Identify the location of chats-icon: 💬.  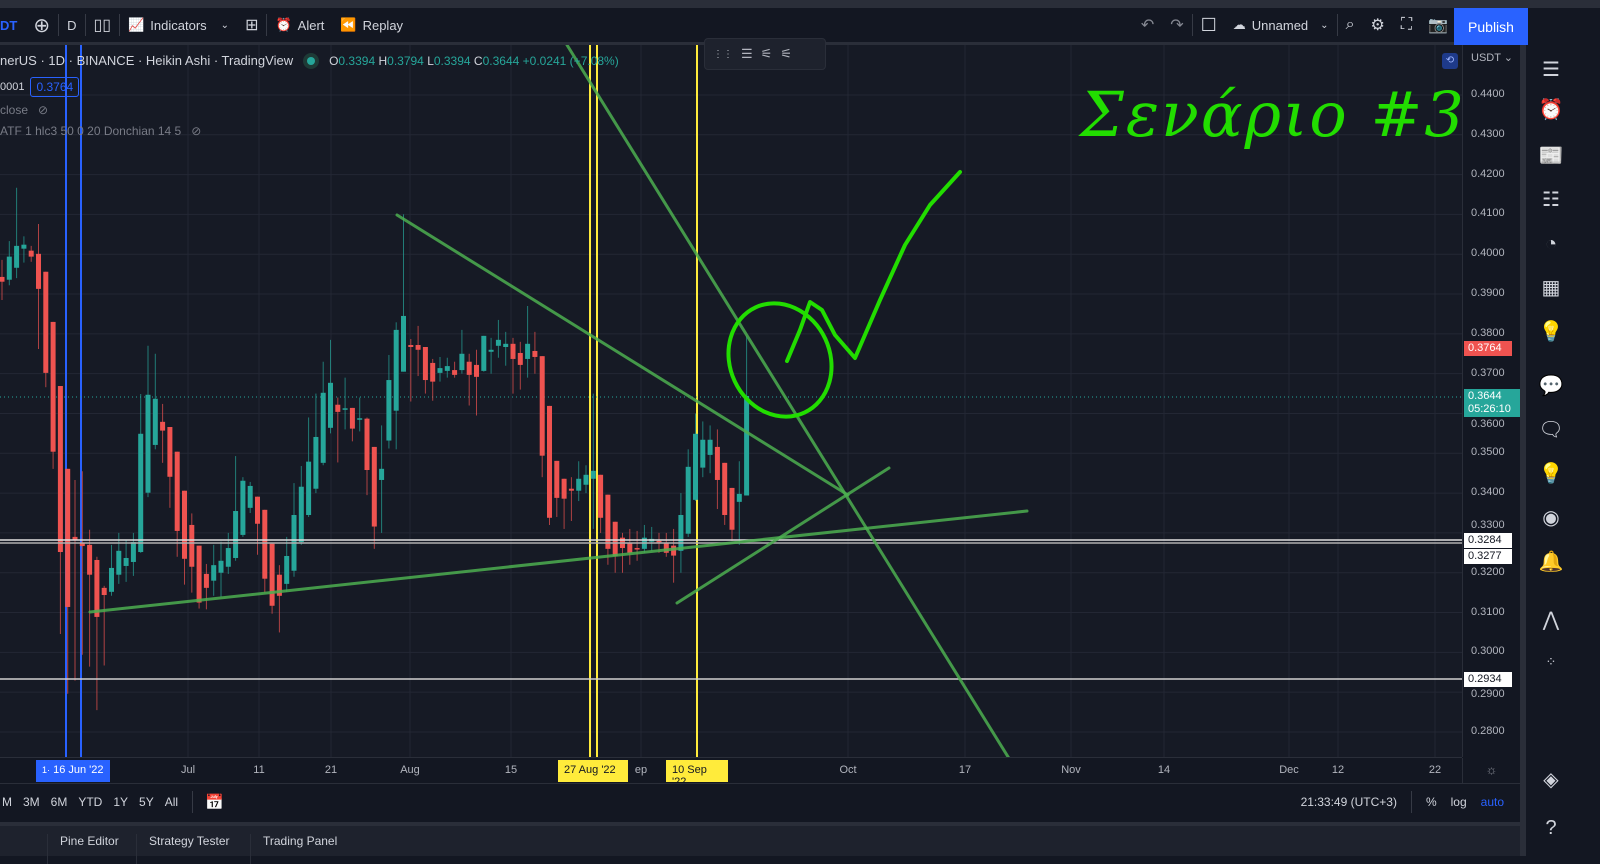
(1551, 386).